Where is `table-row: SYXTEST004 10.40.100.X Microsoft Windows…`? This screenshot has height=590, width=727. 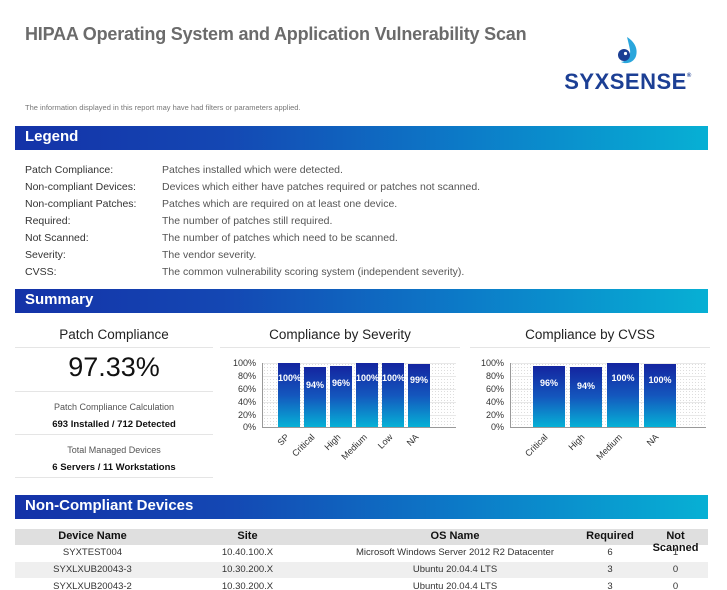 table-row: SYXTEST004 10.40.100.X Microsoft Windows… is located at coordinates (361, 553).